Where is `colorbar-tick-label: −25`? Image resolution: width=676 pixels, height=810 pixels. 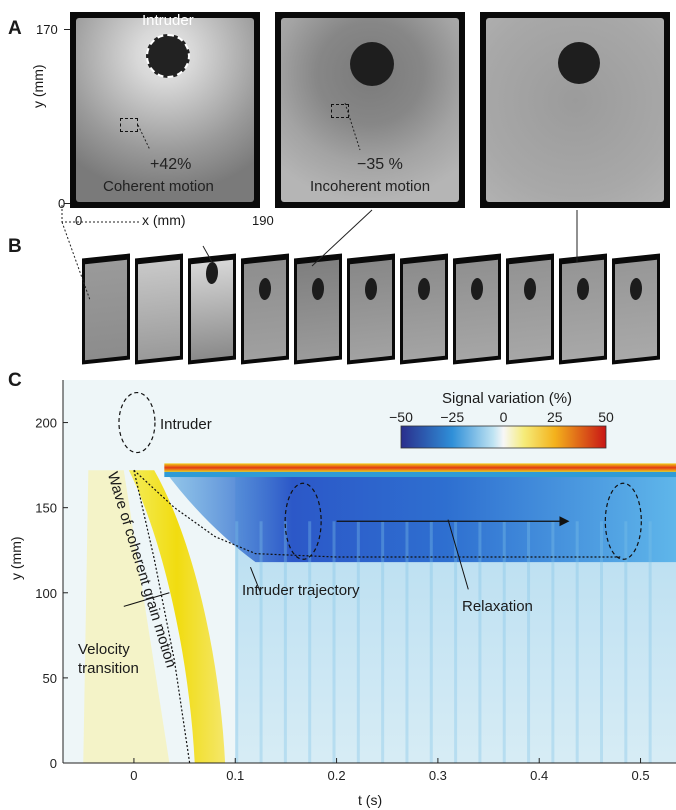
colorbar-tick-label: −25 is located at coordinates (452, 417).